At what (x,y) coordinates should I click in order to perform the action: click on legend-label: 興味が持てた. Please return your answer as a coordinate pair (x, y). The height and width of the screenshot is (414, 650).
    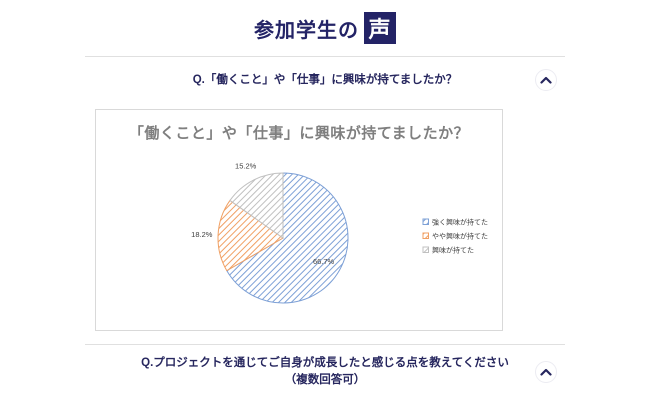
    Looking at the image, I should click on (453, 250).